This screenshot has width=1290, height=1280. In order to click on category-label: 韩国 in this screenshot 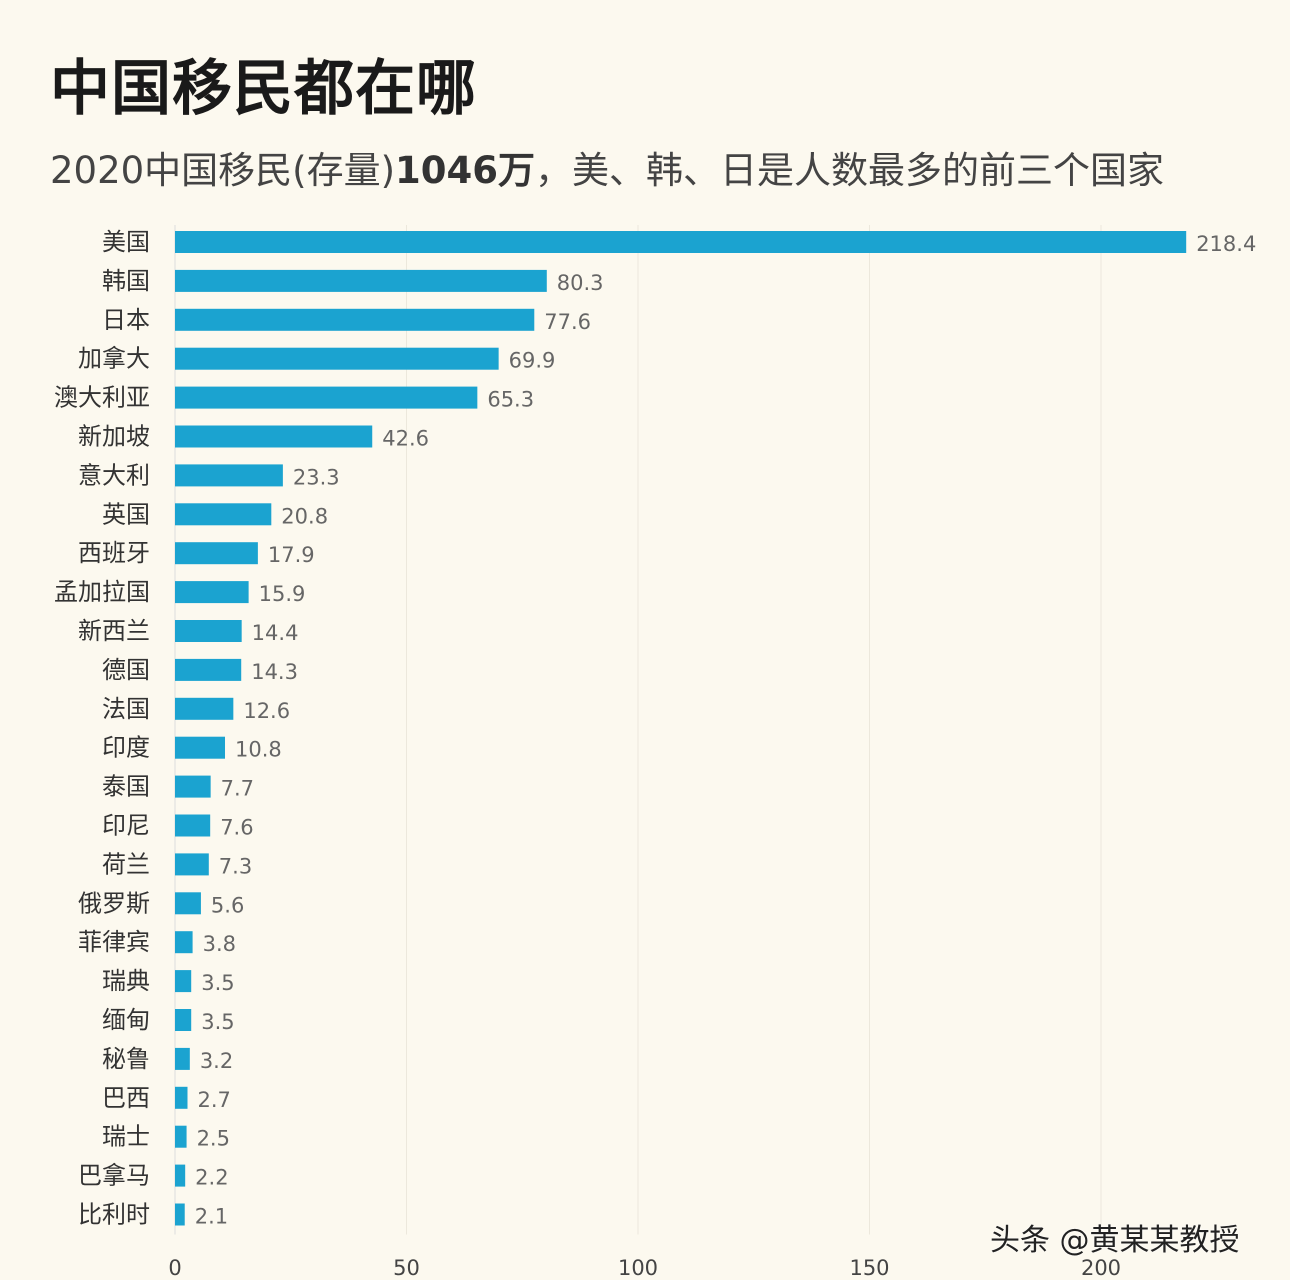, I will do `click(126, 281)`.